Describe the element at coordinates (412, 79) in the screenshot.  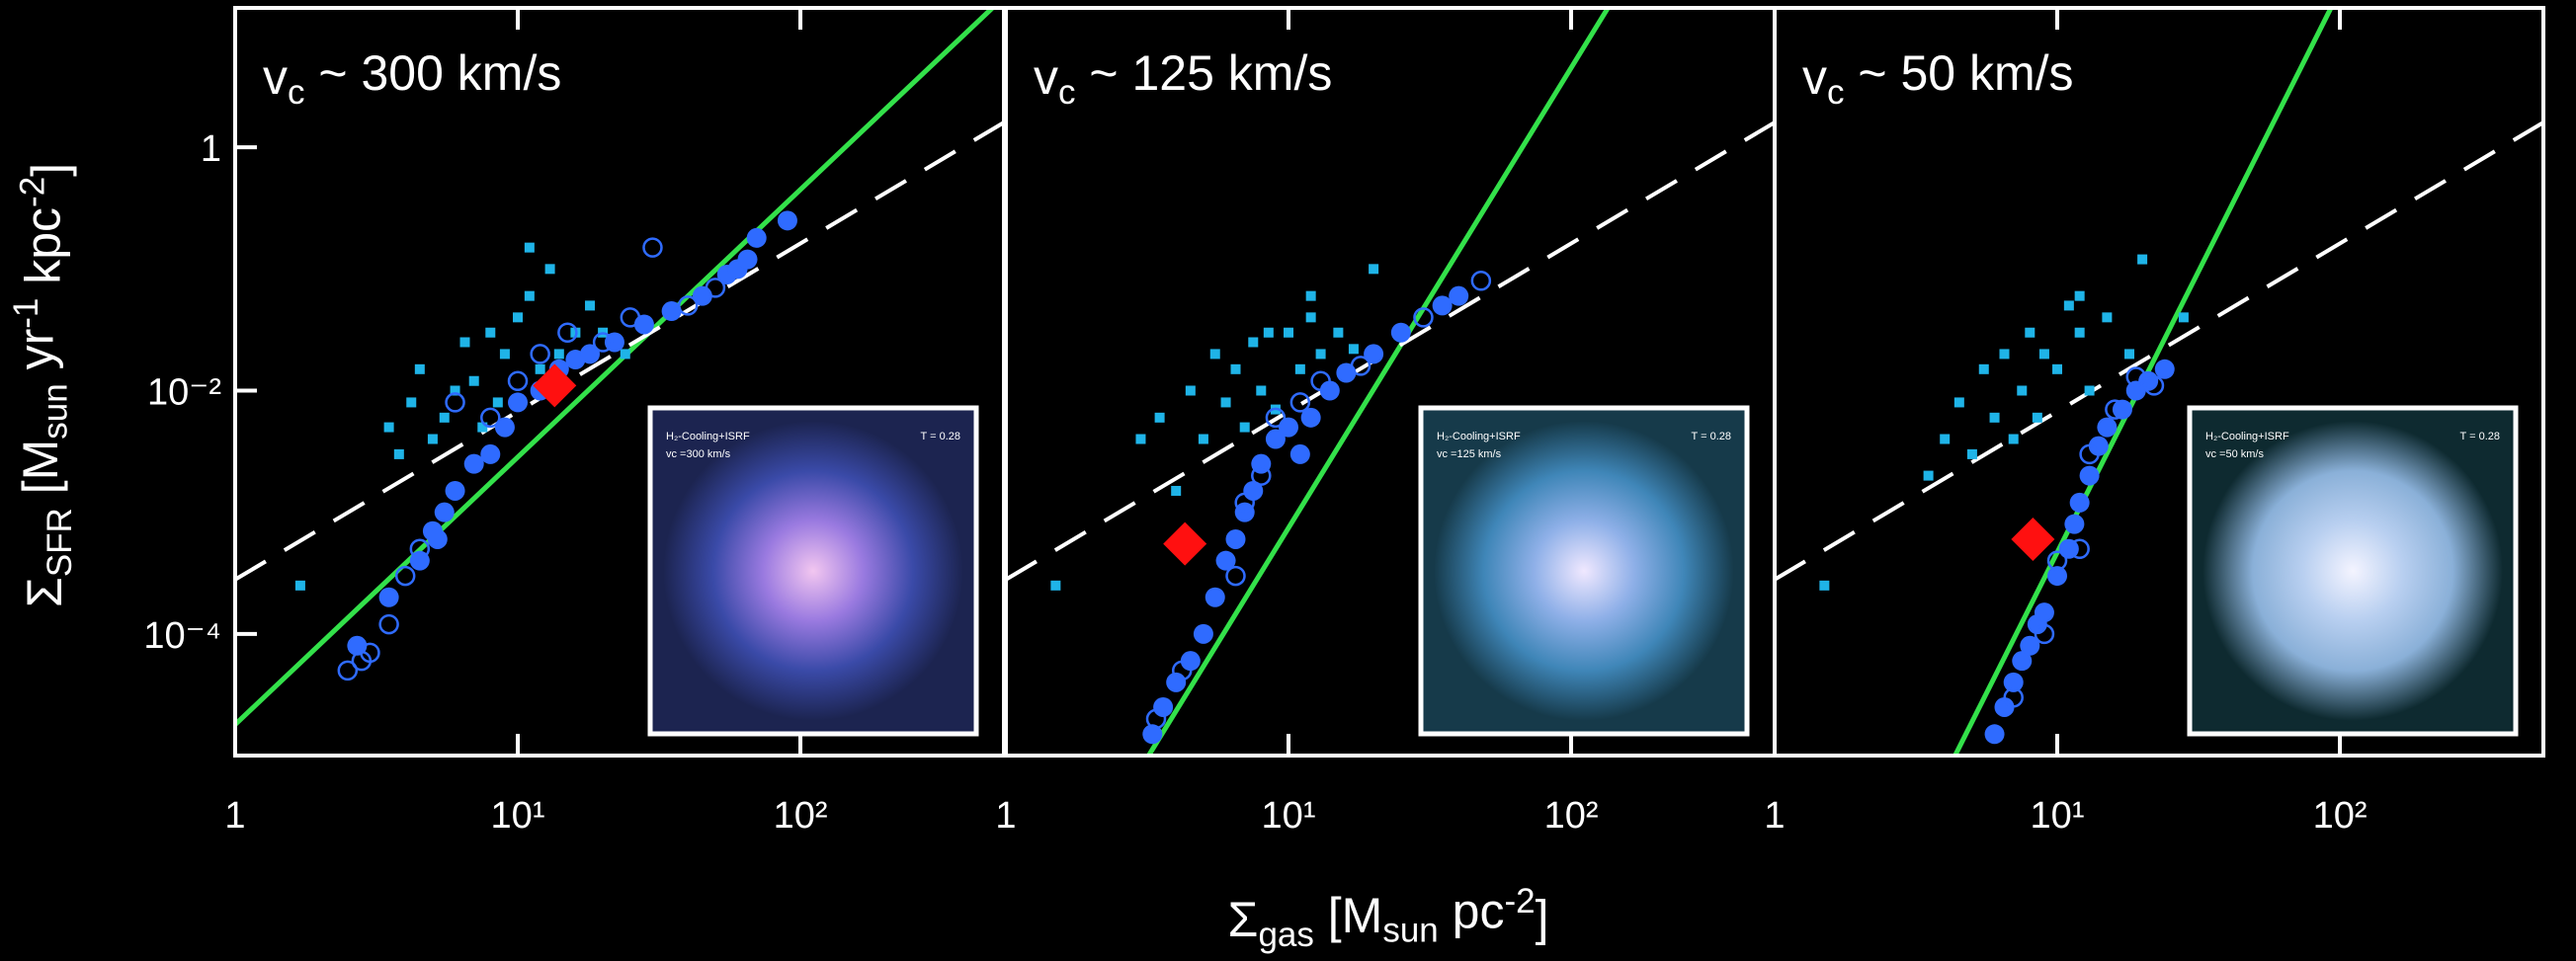
I see `panel-title: vc ~ 300 km/s` at that location.